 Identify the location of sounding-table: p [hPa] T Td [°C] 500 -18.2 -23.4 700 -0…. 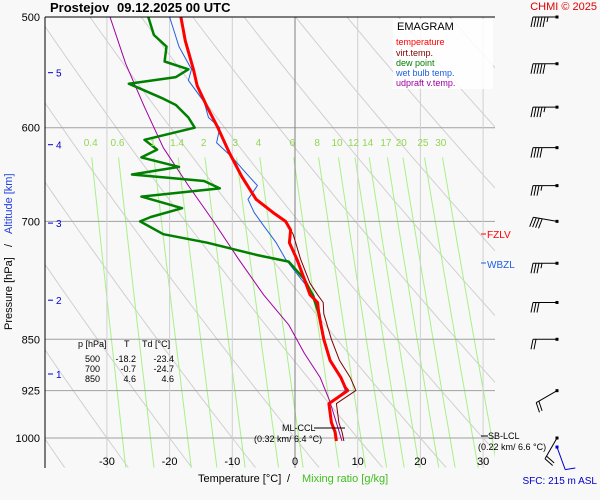
(126, 361).